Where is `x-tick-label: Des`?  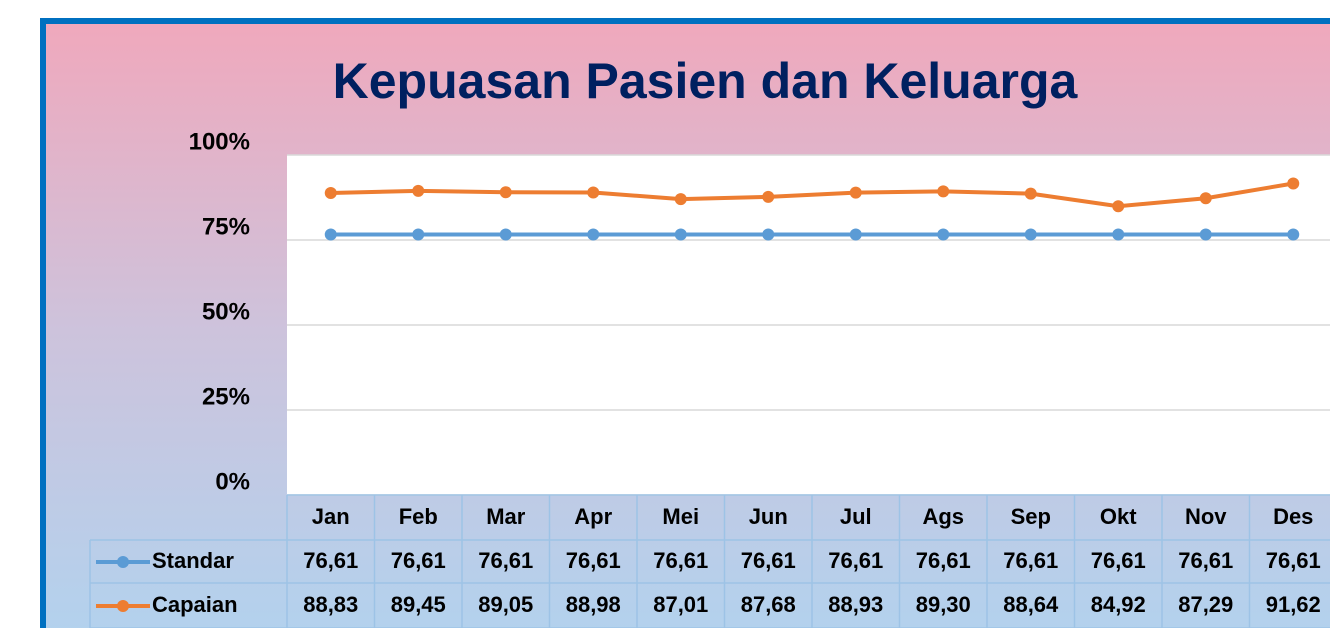 x-tick-label: Des is located at coordinates (1293, 516).